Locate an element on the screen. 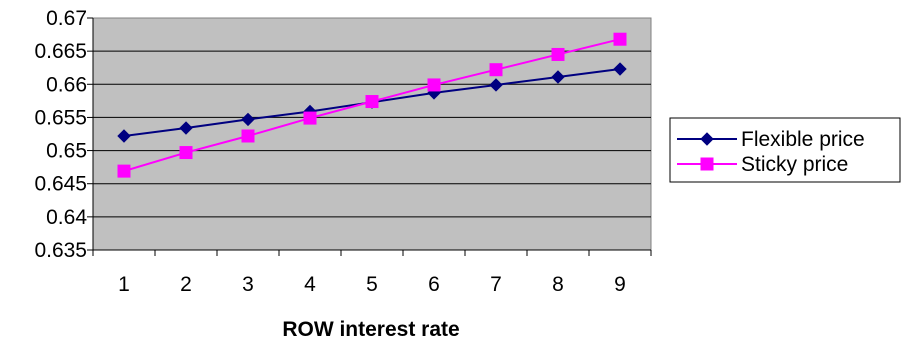  x-tick-label: 1 is located at coordinates (124, 284).